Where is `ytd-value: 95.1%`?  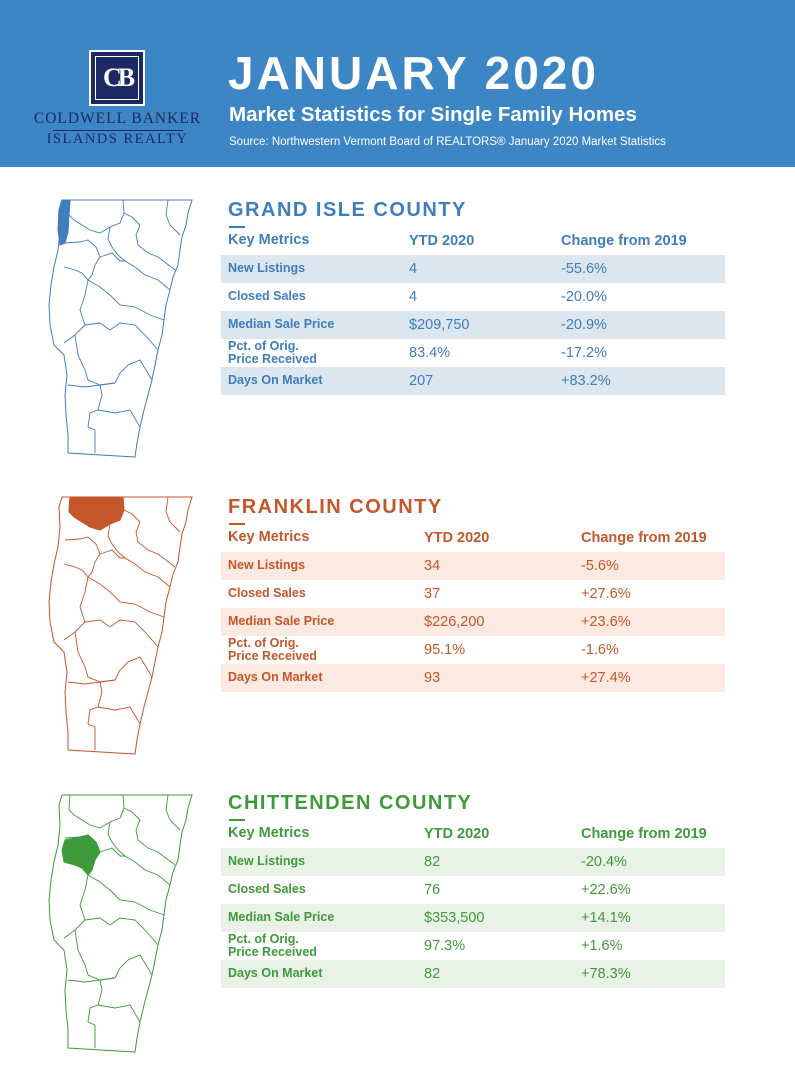 ytd-value: 95.1% is located at coordinates (445, 650).